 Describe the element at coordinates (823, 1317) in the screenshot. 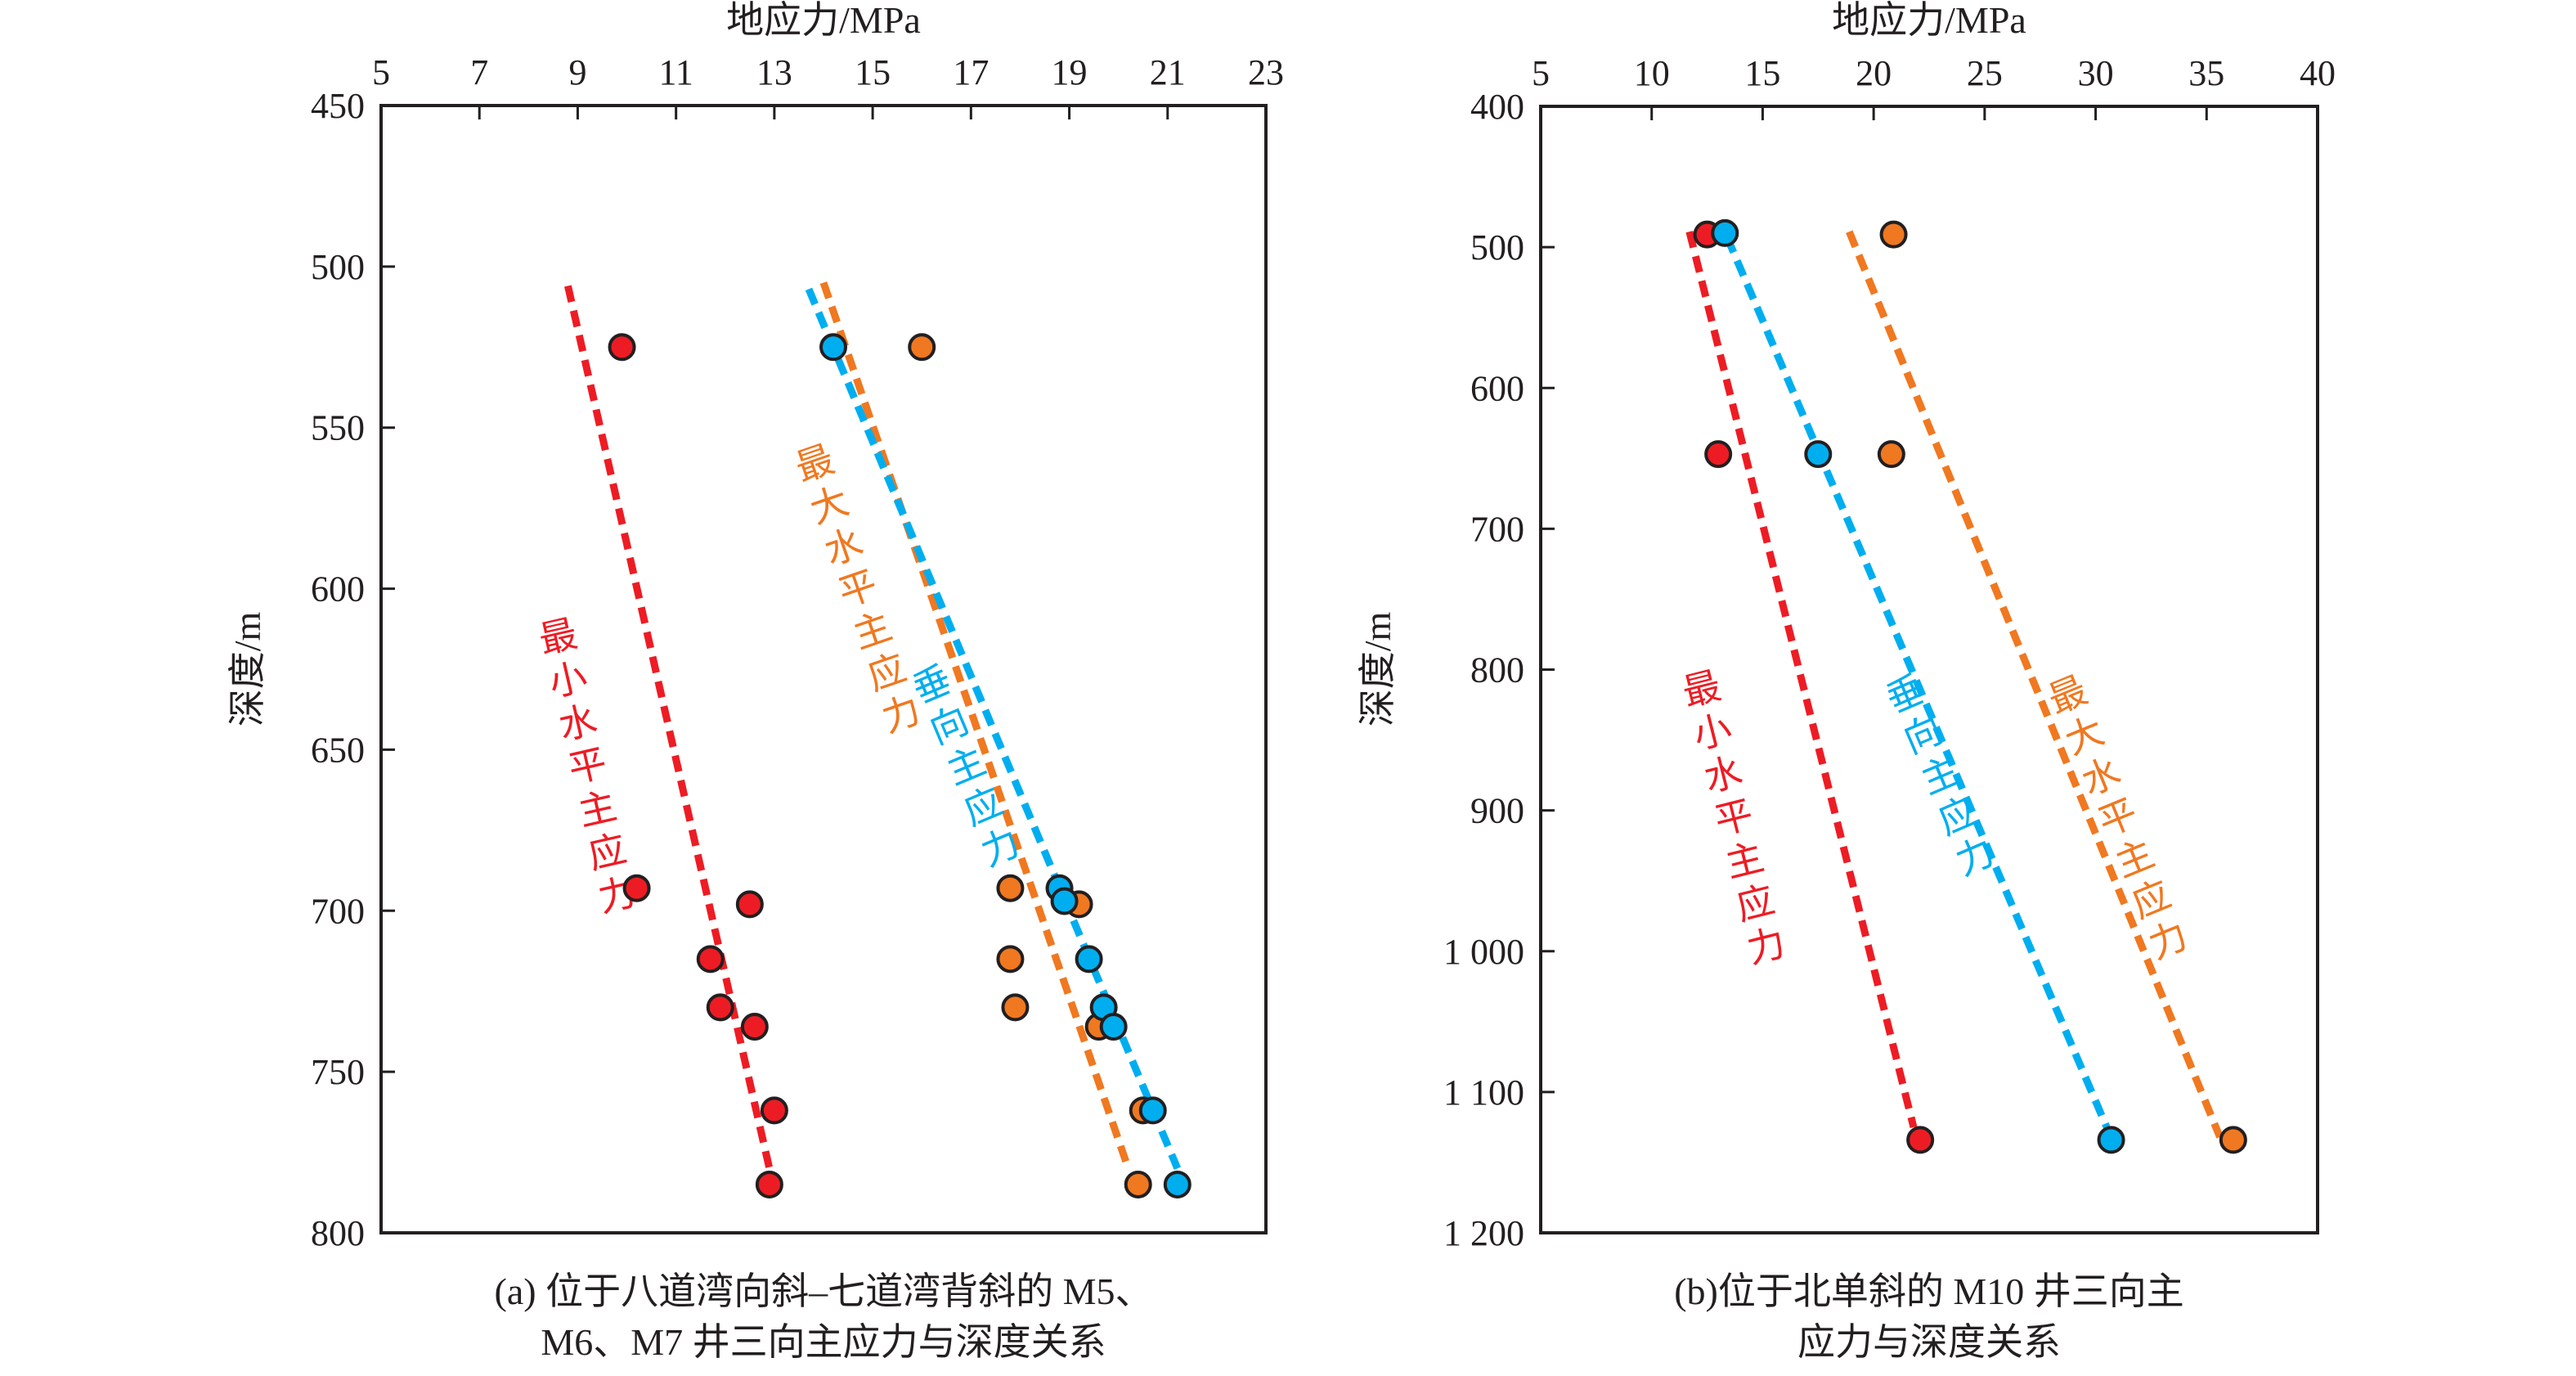

I see `panel-a-caption: (a) 位于八道湾向斜–七道湾背斜的 M5、 M6、M7 井三向主应力与深度关系` at that location.